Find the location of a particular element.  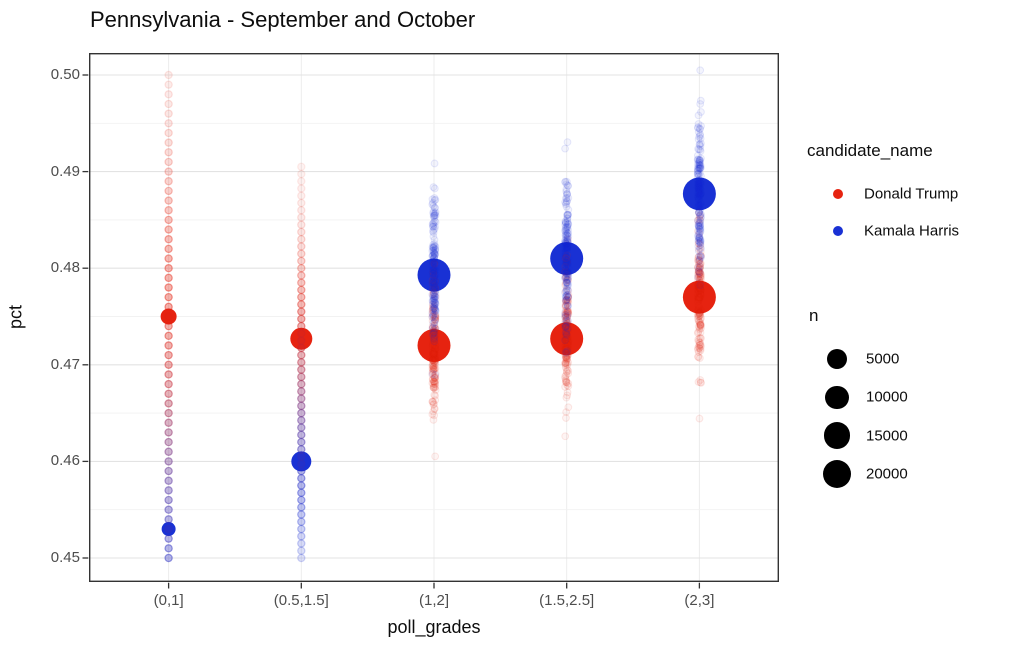

spray-donald-trump-cat4 is located at coordinates (699, 315).